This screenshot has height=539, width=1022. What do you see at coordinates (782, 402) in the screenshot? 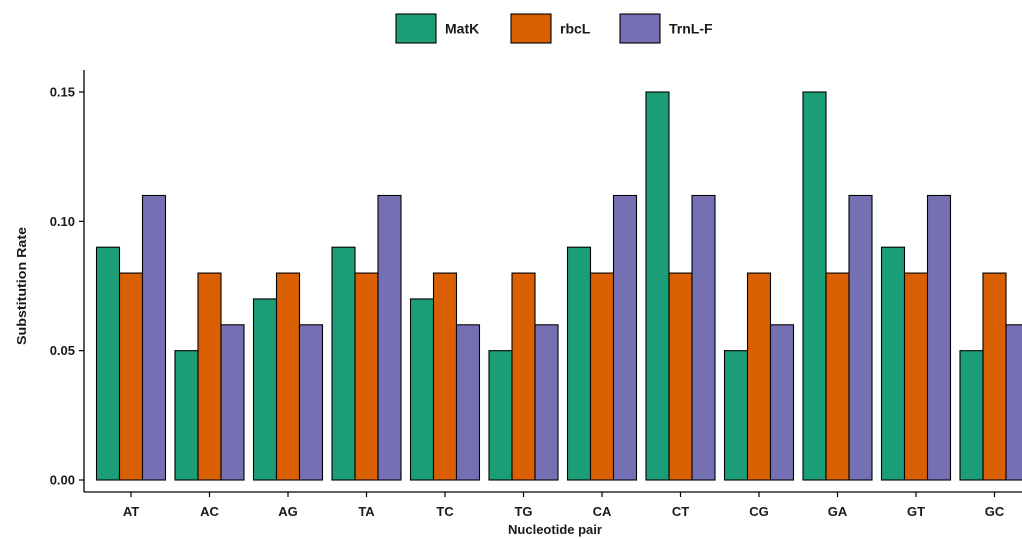
I see `bar-trnl-f-cg` at bounding box center [782, 402].